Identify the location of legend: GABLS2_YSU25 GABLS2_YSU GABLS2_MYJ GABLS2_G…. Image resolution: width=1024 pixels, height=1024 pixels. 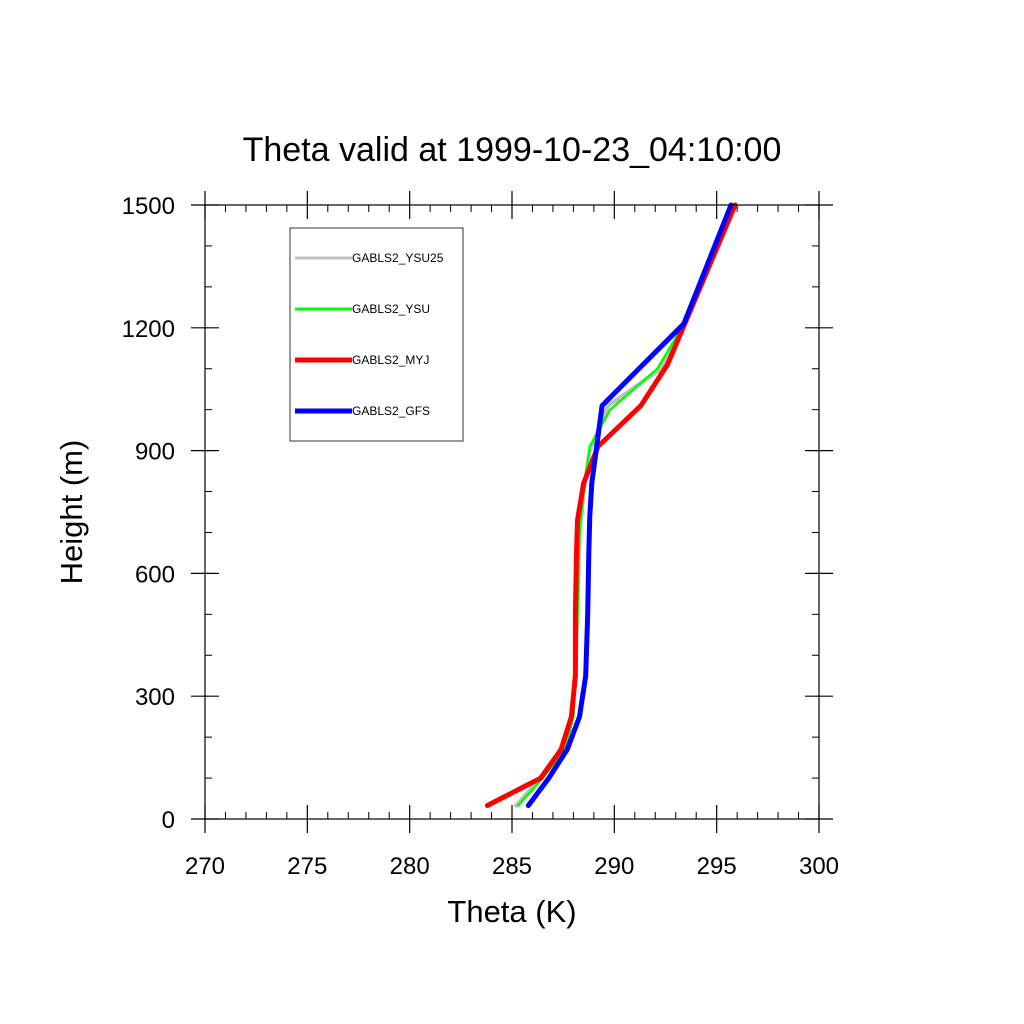
(376, 334).